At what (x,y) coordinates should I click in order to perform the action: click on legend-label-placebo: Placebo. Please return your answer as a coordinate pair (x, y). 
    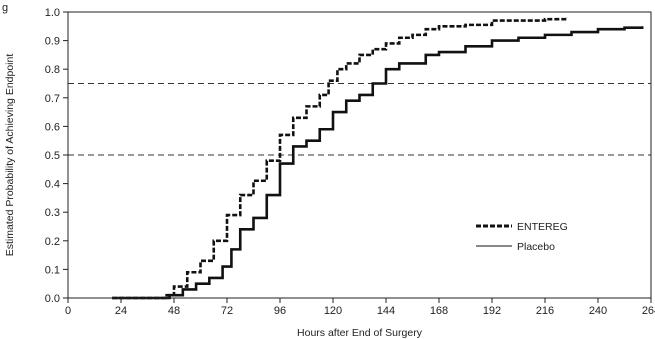
    Looking at the image, I should click on (536, 247).